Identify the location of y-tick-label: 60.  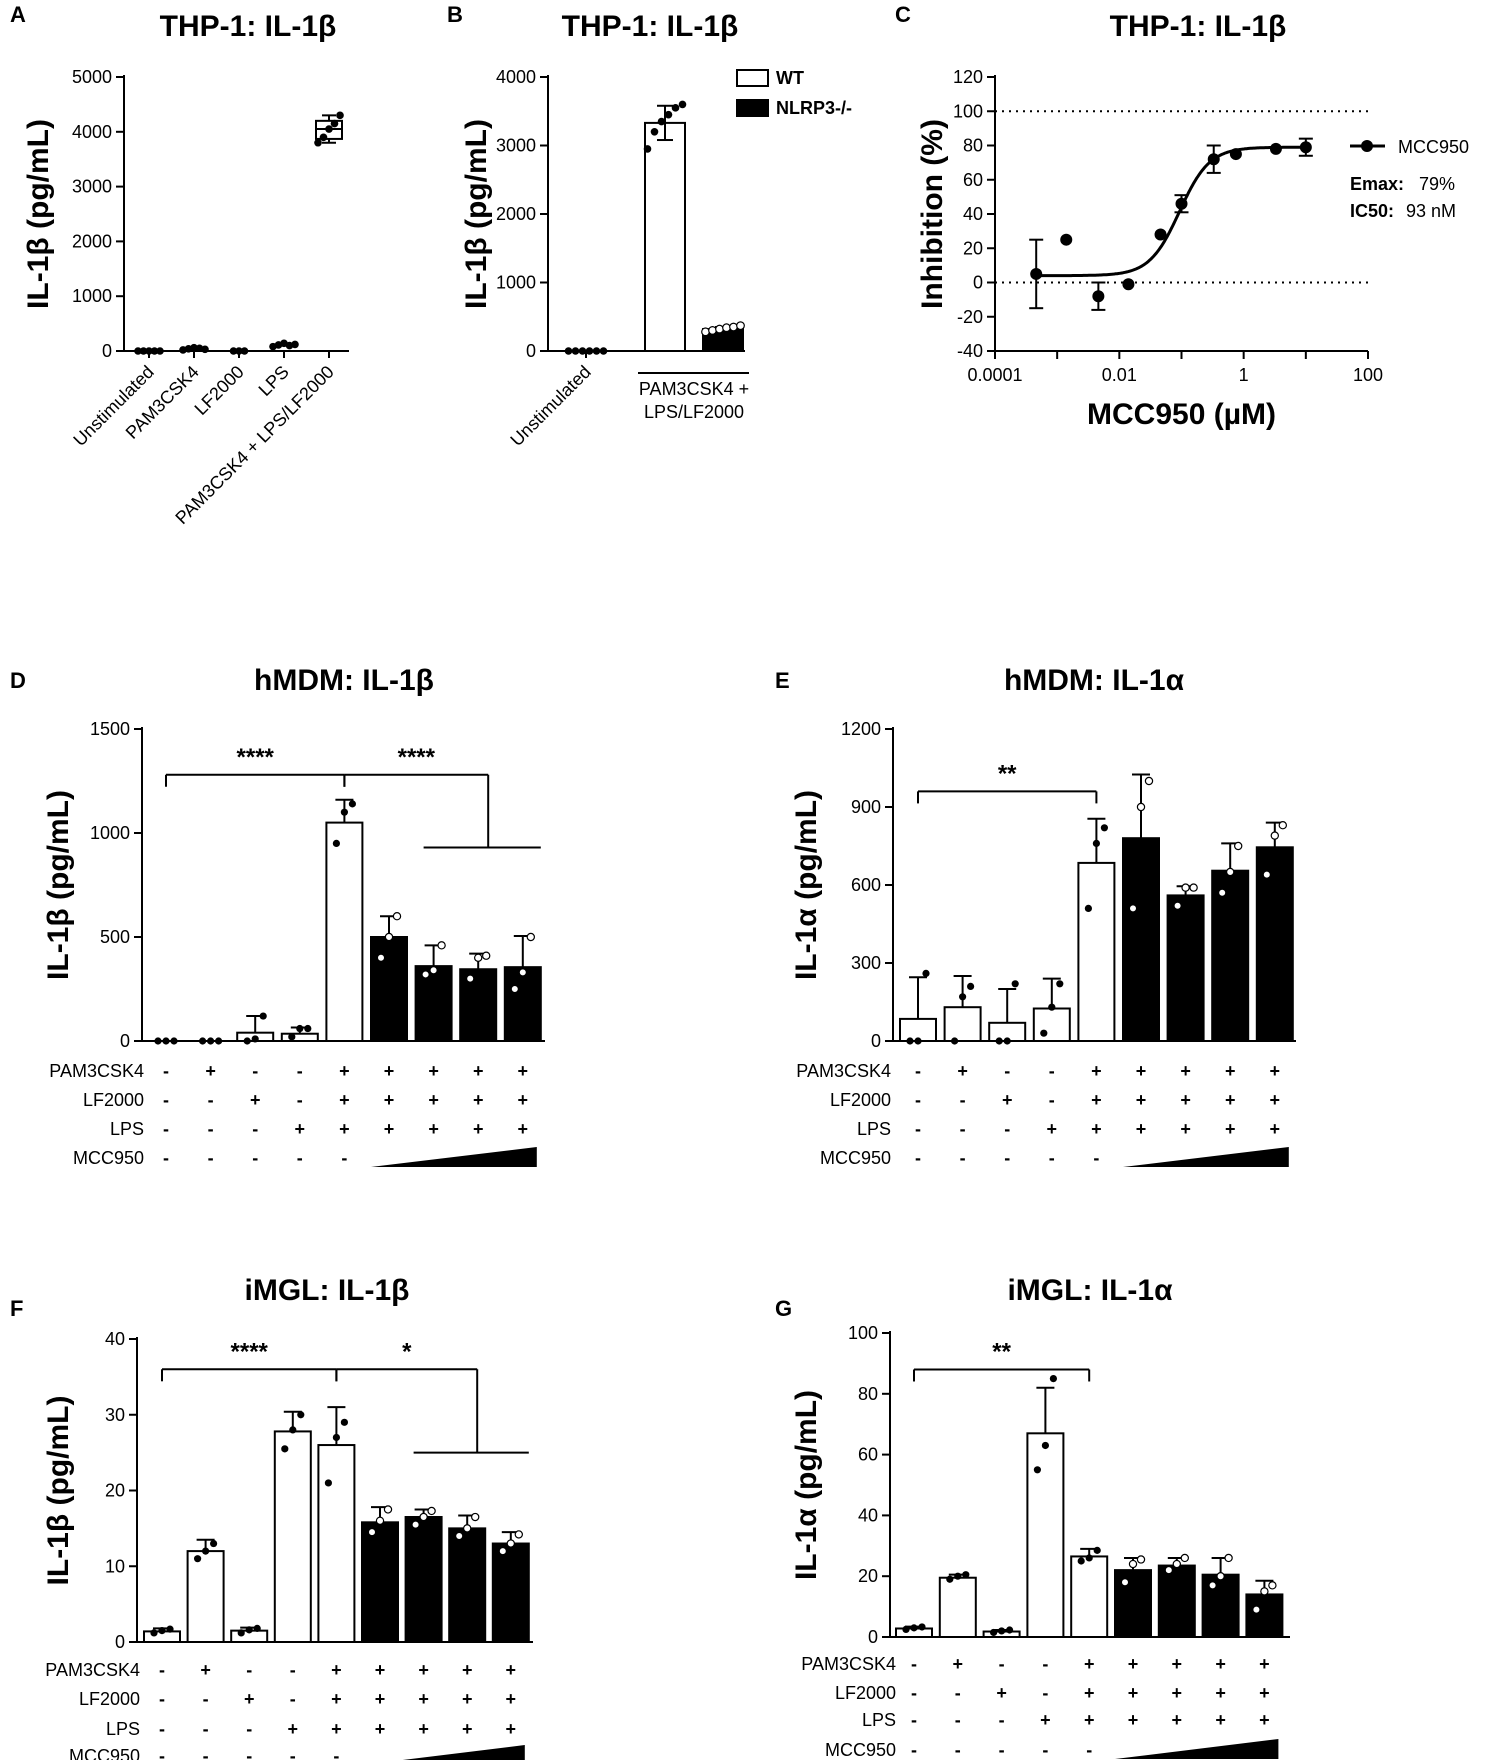
(868, 1455).